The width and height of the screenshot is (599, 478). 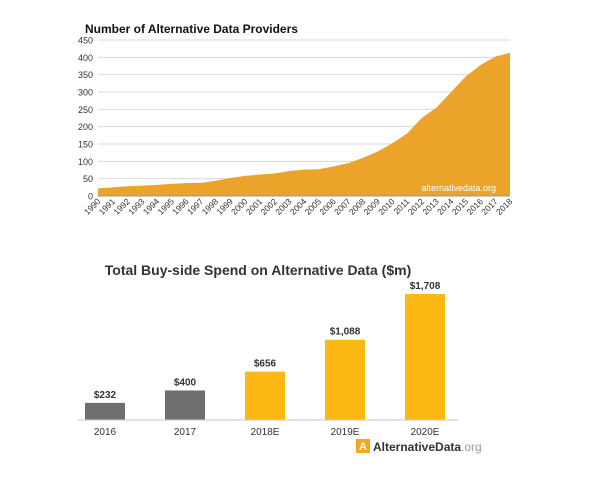 I want to click on data-label: $656, so click(x=265, y=364).